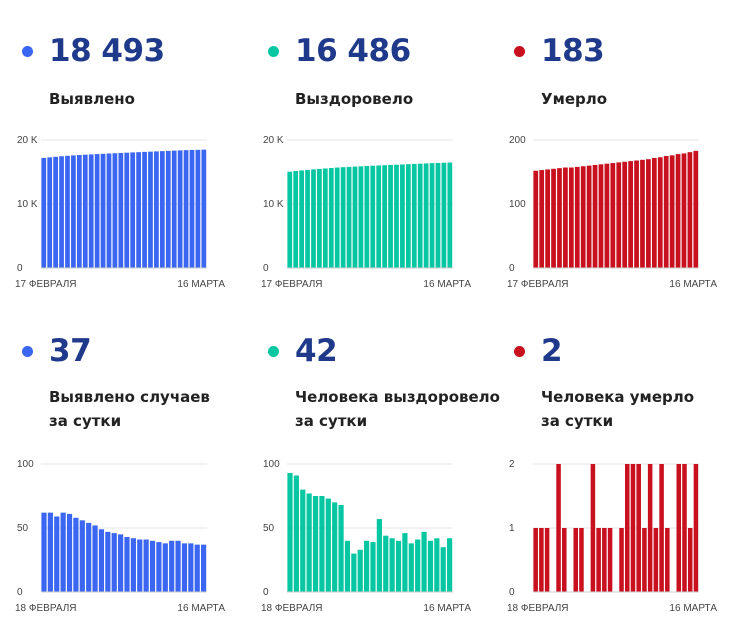 This screenshot has width=742, height=630. I want to click on total-deaths-label: Умерло, so click(574, 99).